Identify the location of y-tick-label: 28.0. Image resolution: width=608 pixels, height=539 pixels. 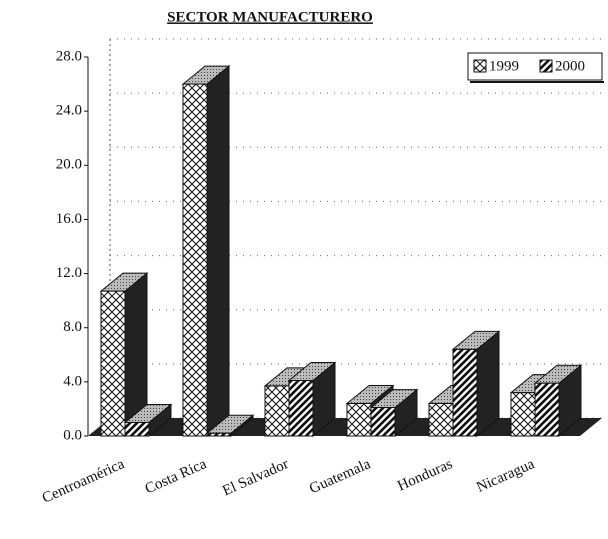
(69, 56).